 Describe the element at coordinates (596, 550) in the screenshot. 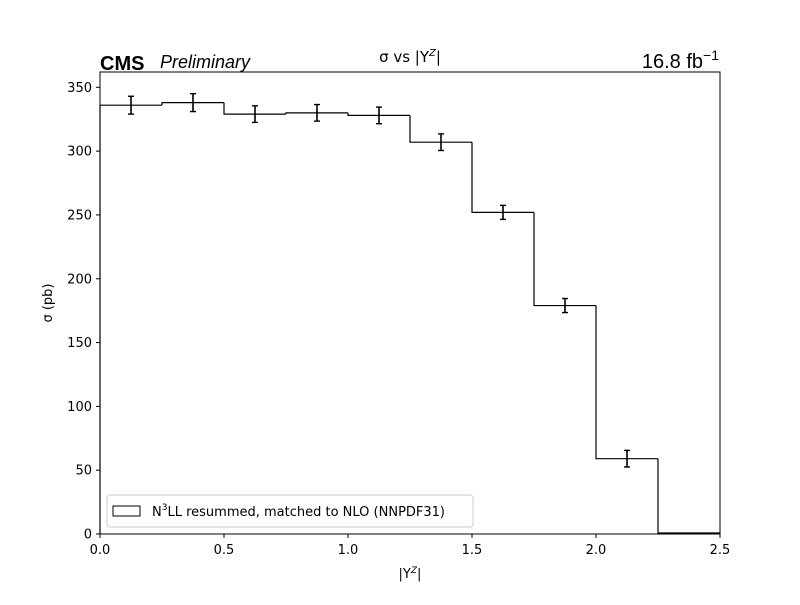

I see `x-tick-label: 2.0` at that location.